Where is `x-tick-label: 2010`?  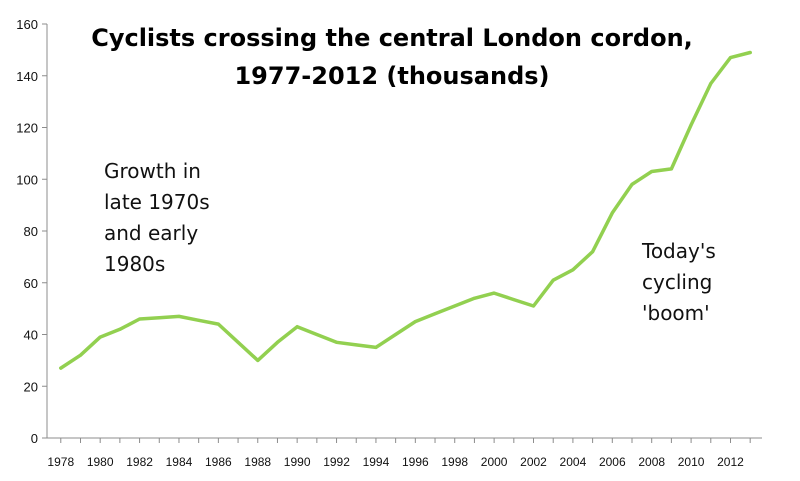
x-tick-label: 2010 is located at coordinates (691, 462).